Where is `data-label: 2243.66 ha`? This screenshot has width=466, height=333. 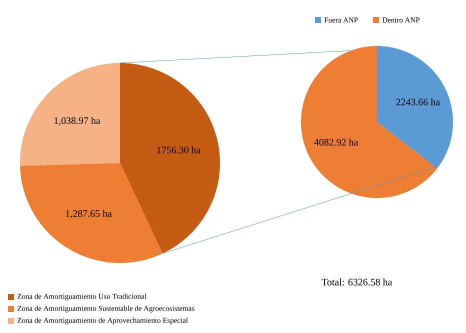
data-label: 2243.66 ha is located at coordinates (418, 102).